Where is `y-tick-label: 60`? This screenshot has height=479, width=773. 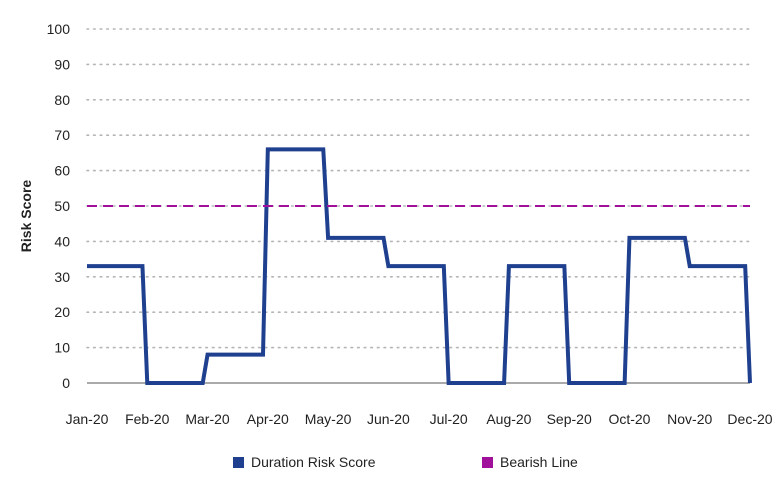
y-tick-label: 60 is located at coordinates (62, 171).